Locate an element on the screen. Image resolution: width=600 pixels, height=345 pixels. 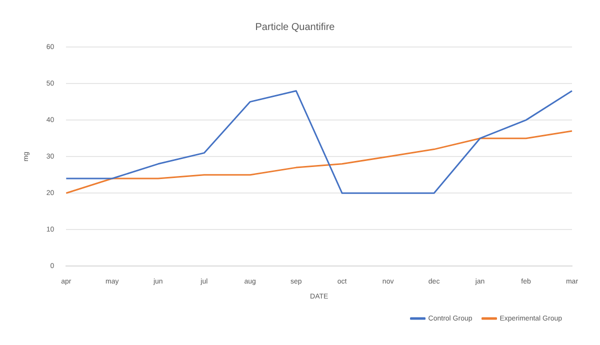
chart-title: Particle Quantifire is located at coordinates (295, 27).